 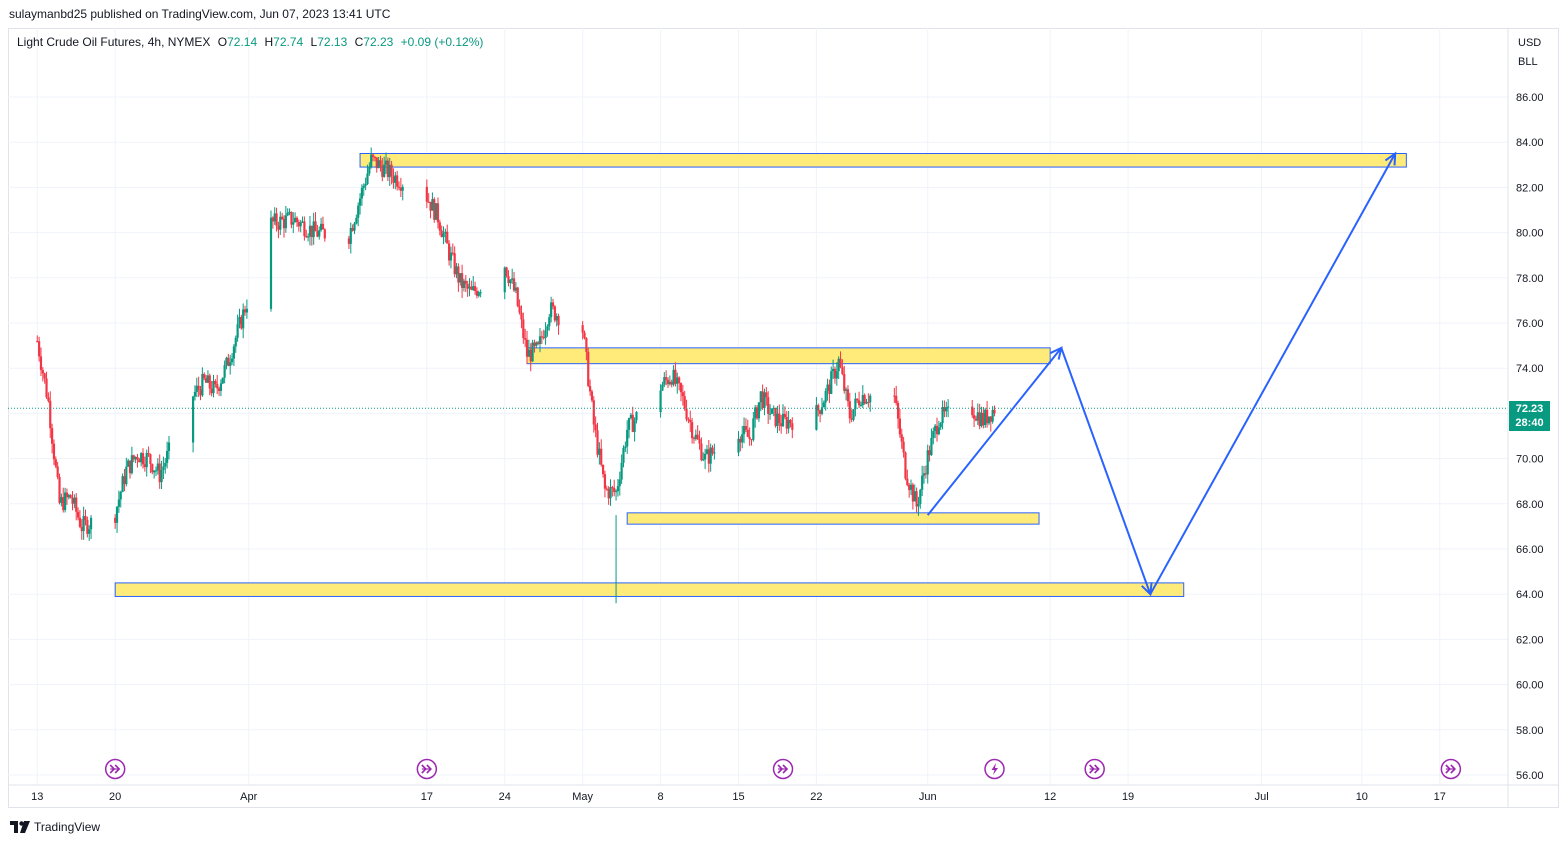 I want to click on time-tick-label: 24, so click(x=505, y=797).